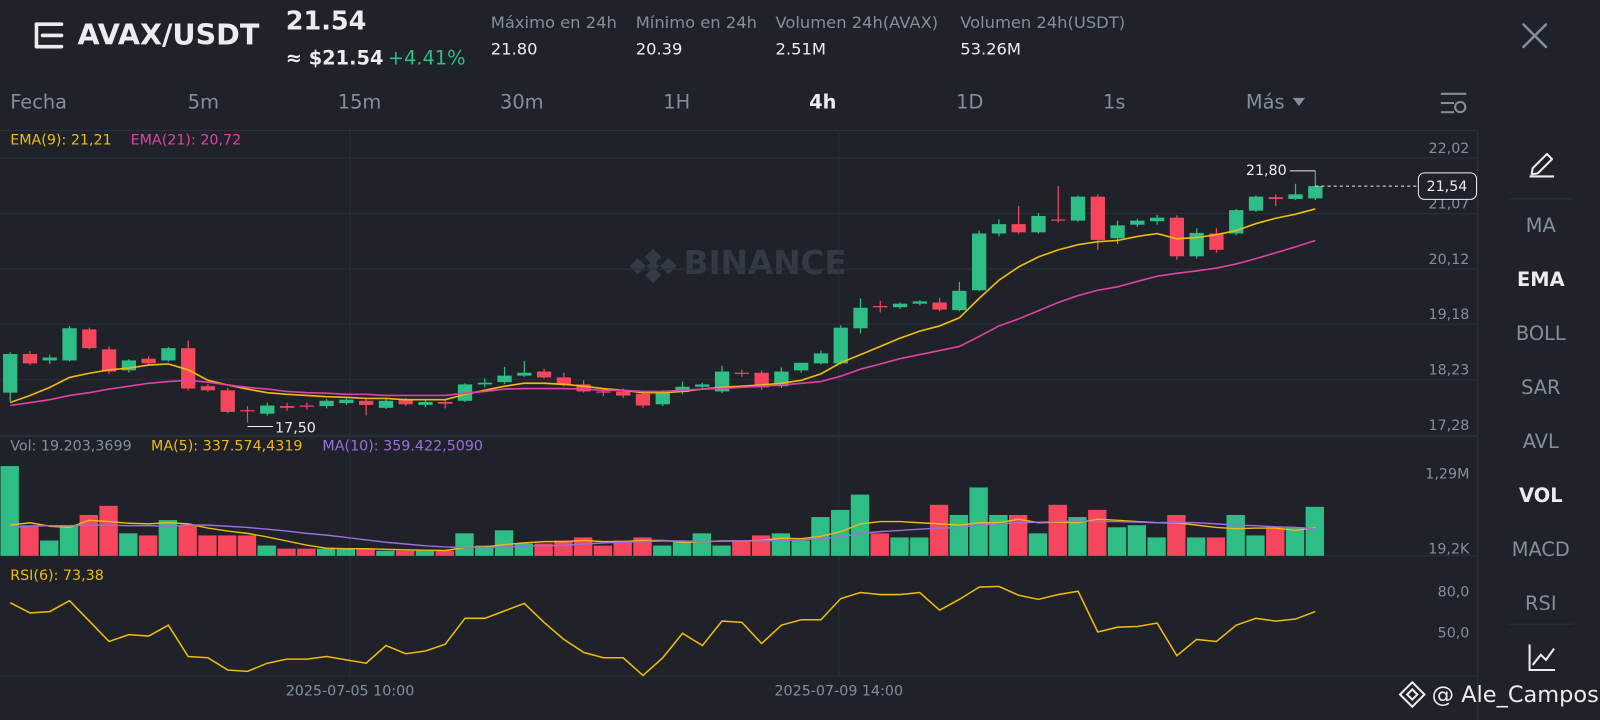 The width and height of the screenshot is (1600, 720). What do you see at coordinates (1114, 102) in the screenshot?
I see `interval-tab: 1s` at bounding box center [1114, 102].